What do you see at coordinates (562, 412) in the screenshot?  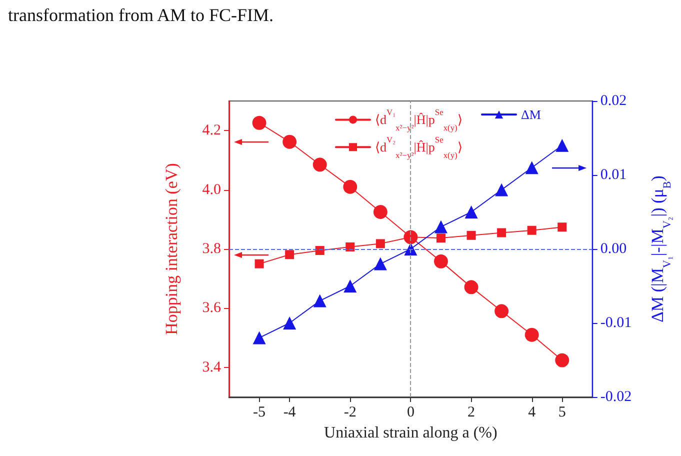 I see `x-tick-label: 5` at bounding box center [562, 412].